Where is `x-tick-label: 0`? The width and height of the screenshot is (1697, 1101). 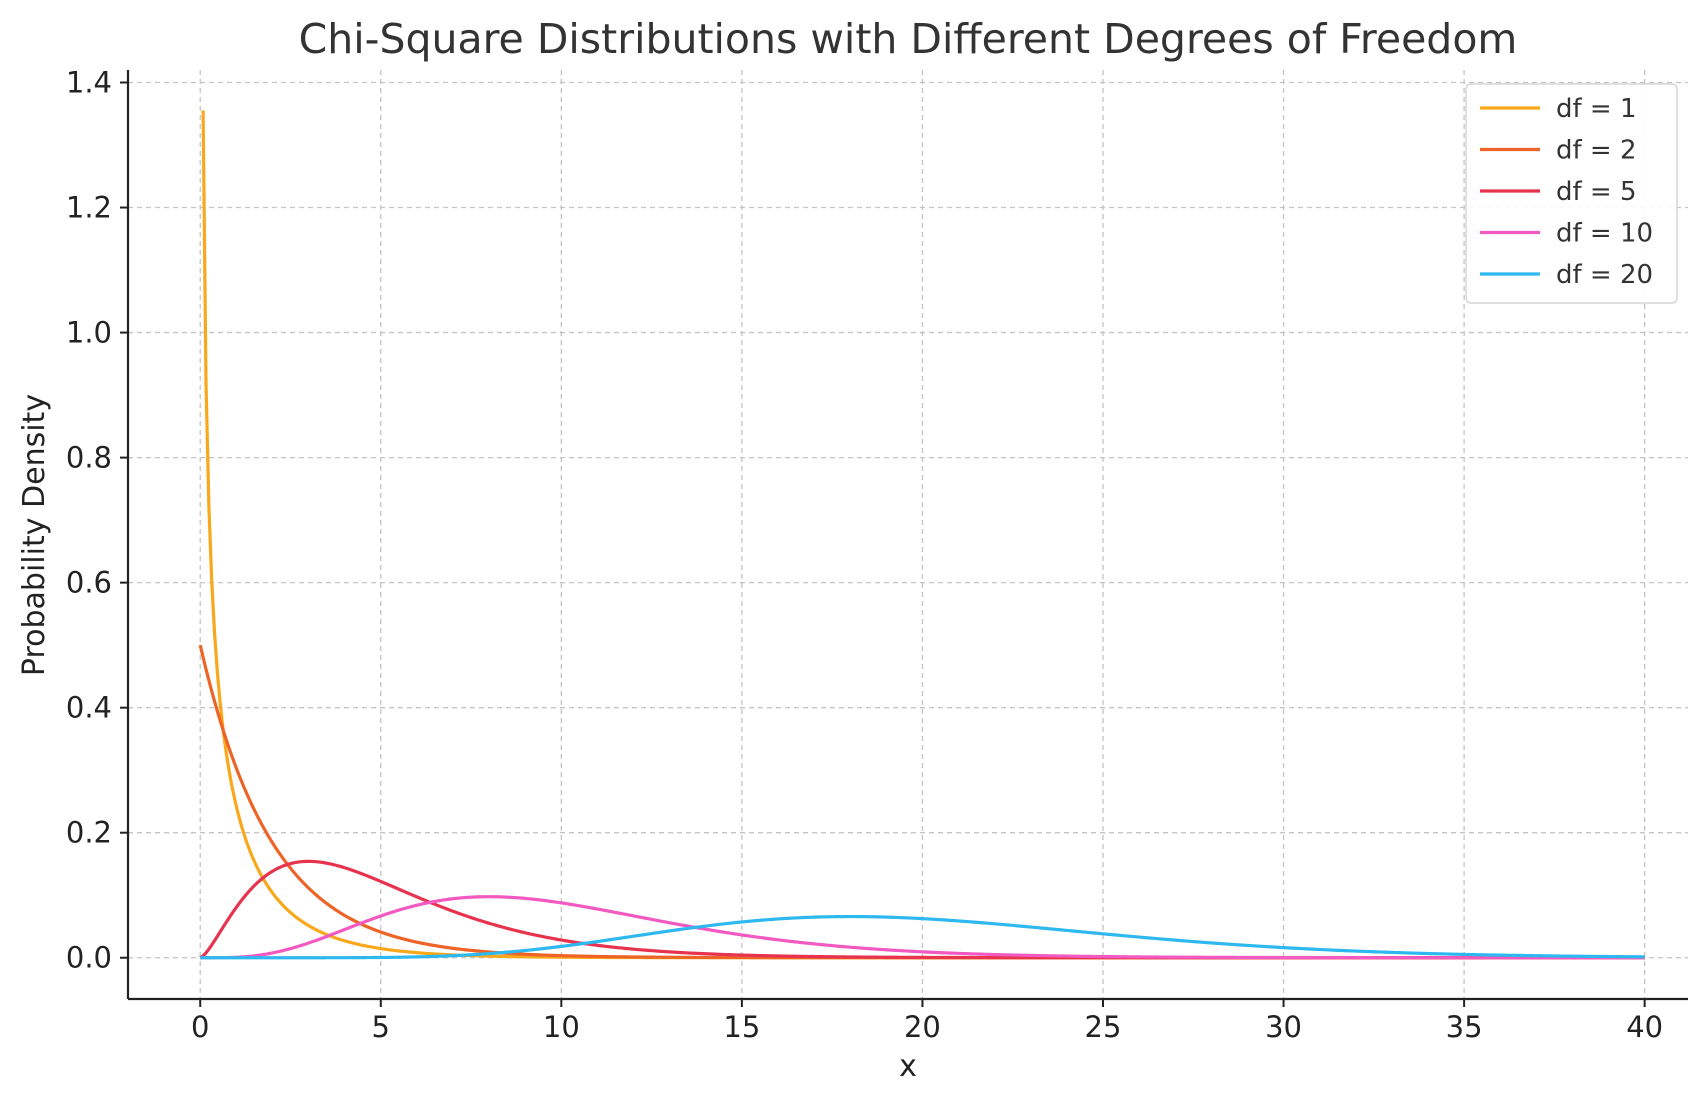 x-tick-label: 0 is located at coordinates (200, 1027).